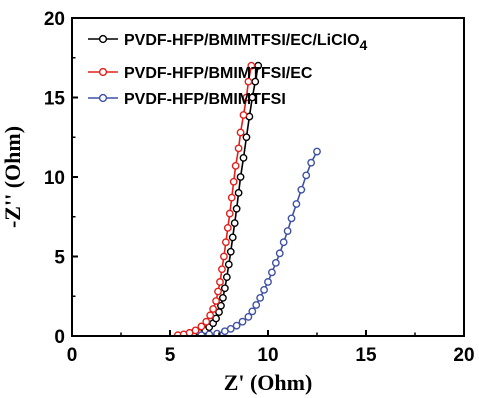  Describe the element at coordinates (268, 382) in the screenshot. I see `x-axis-label: Z' (Ohm)` at that location.